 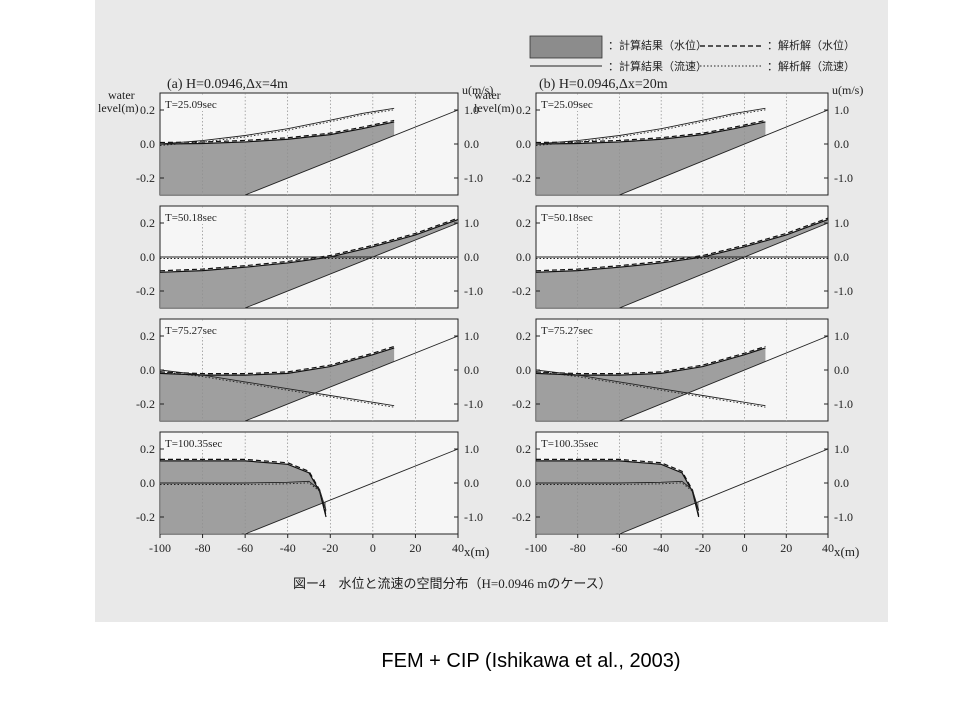 I want to click on x-tick-label: 0, so click(x=745, y=548).